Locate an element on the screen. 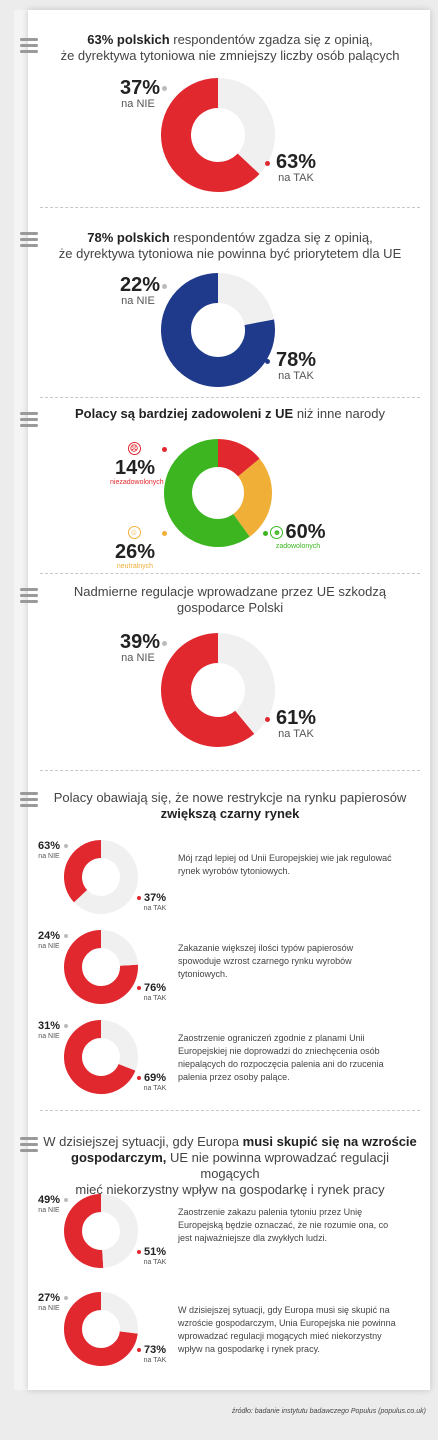 The height and width of the screenshot is (1440, 438). small-nie-group: 49% na NIE is located at coordinates (49, 1204).